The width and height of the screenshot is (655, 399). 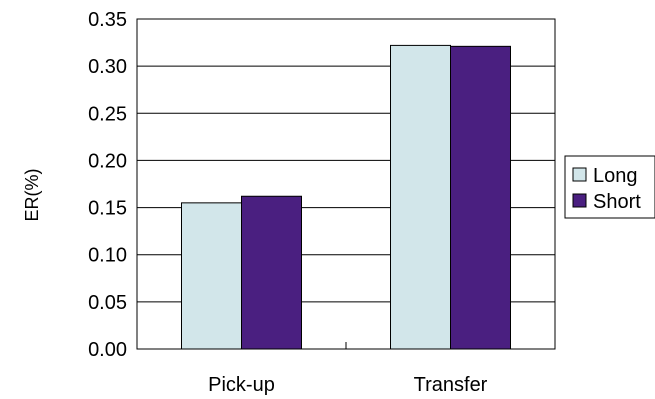 I want to click on legend-label-long: Long, so click(x=615, y=176).